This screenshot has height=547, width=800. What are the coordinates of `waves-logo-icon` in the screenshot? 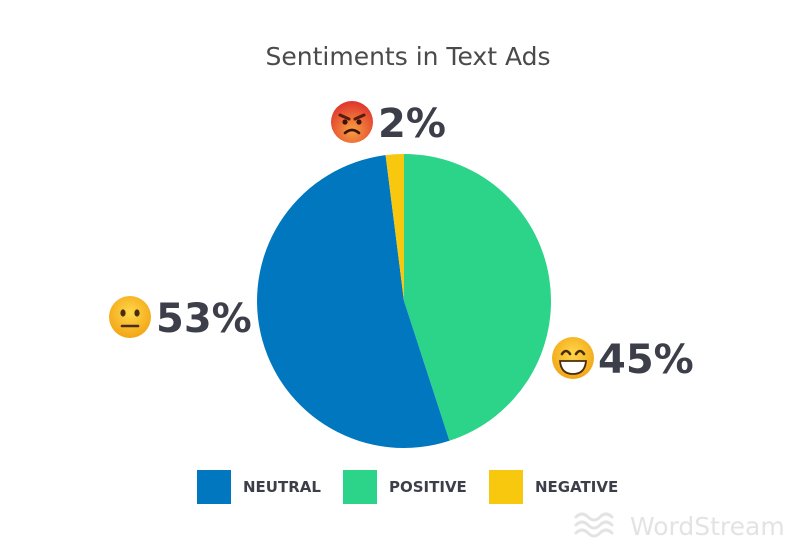 It's located at (594, 525).